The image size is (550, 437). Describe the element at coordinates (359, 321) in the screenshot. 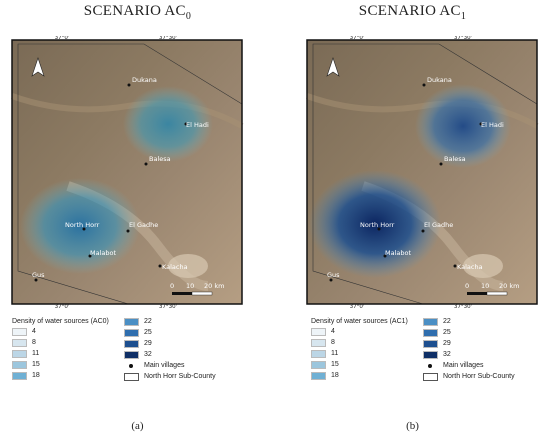

I see `legend-title: Density of water sources (AC1)` at that location.